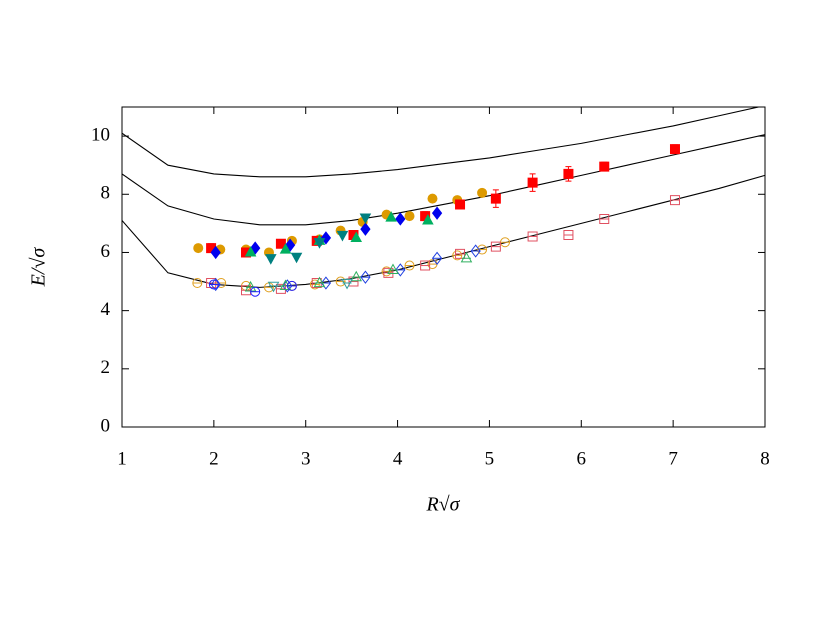 This screenshot has height=632, width=817. I want to click on x-tick-label: 1, so click(122, 458).